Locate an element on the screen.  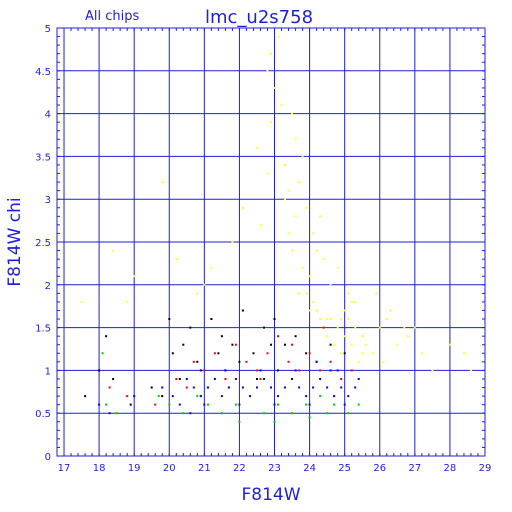
x-tick-label: 27 is located at coordinates (414, 468).